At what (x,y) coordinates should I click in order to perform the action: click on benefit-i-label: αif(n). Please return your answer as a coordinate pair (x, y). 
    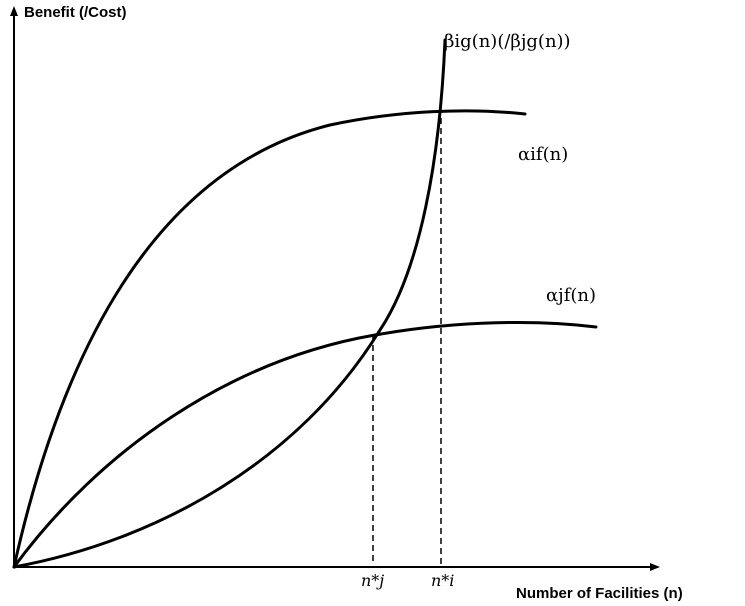
    Looking at the image, I should click on (543, 154).